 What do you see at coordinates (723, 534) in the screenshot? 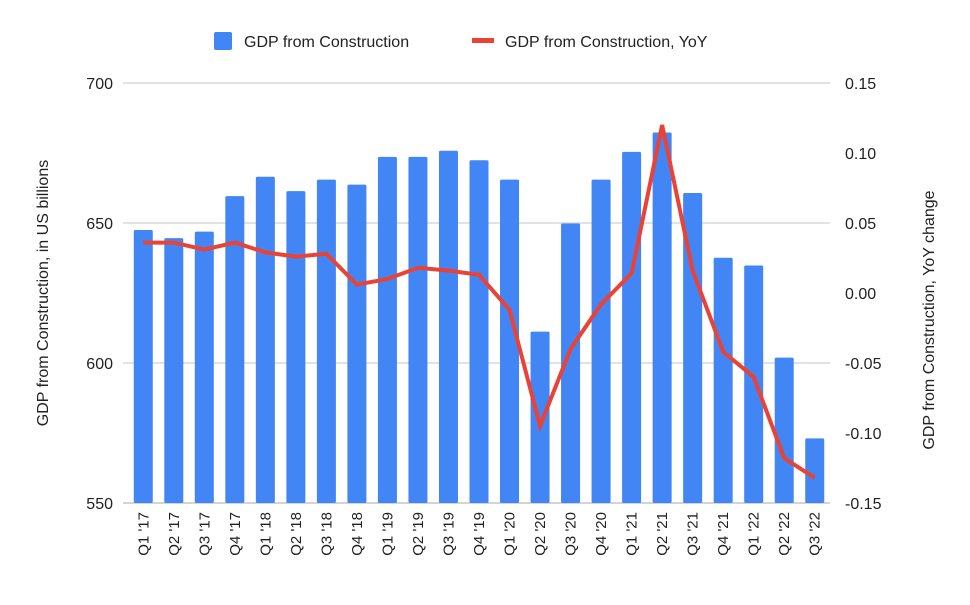
I see `x-tick-label: Q4 '21` at bounding box center [723, 534].